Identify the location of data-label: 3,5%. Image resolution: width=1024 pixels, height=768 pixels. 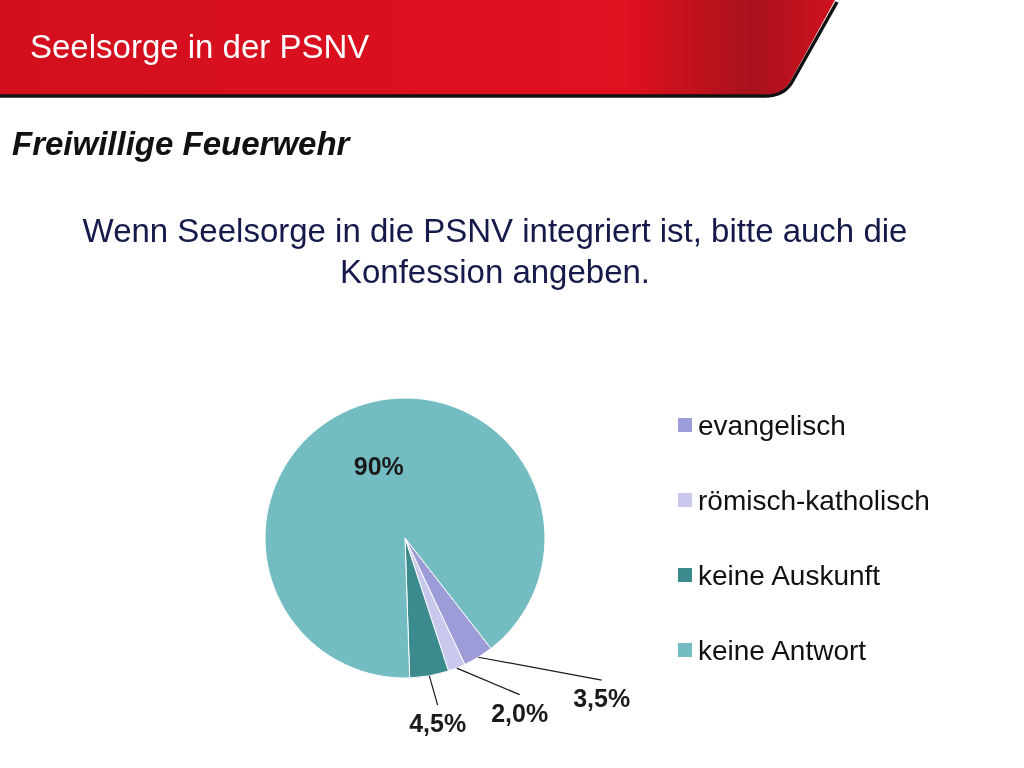
(602, 698).